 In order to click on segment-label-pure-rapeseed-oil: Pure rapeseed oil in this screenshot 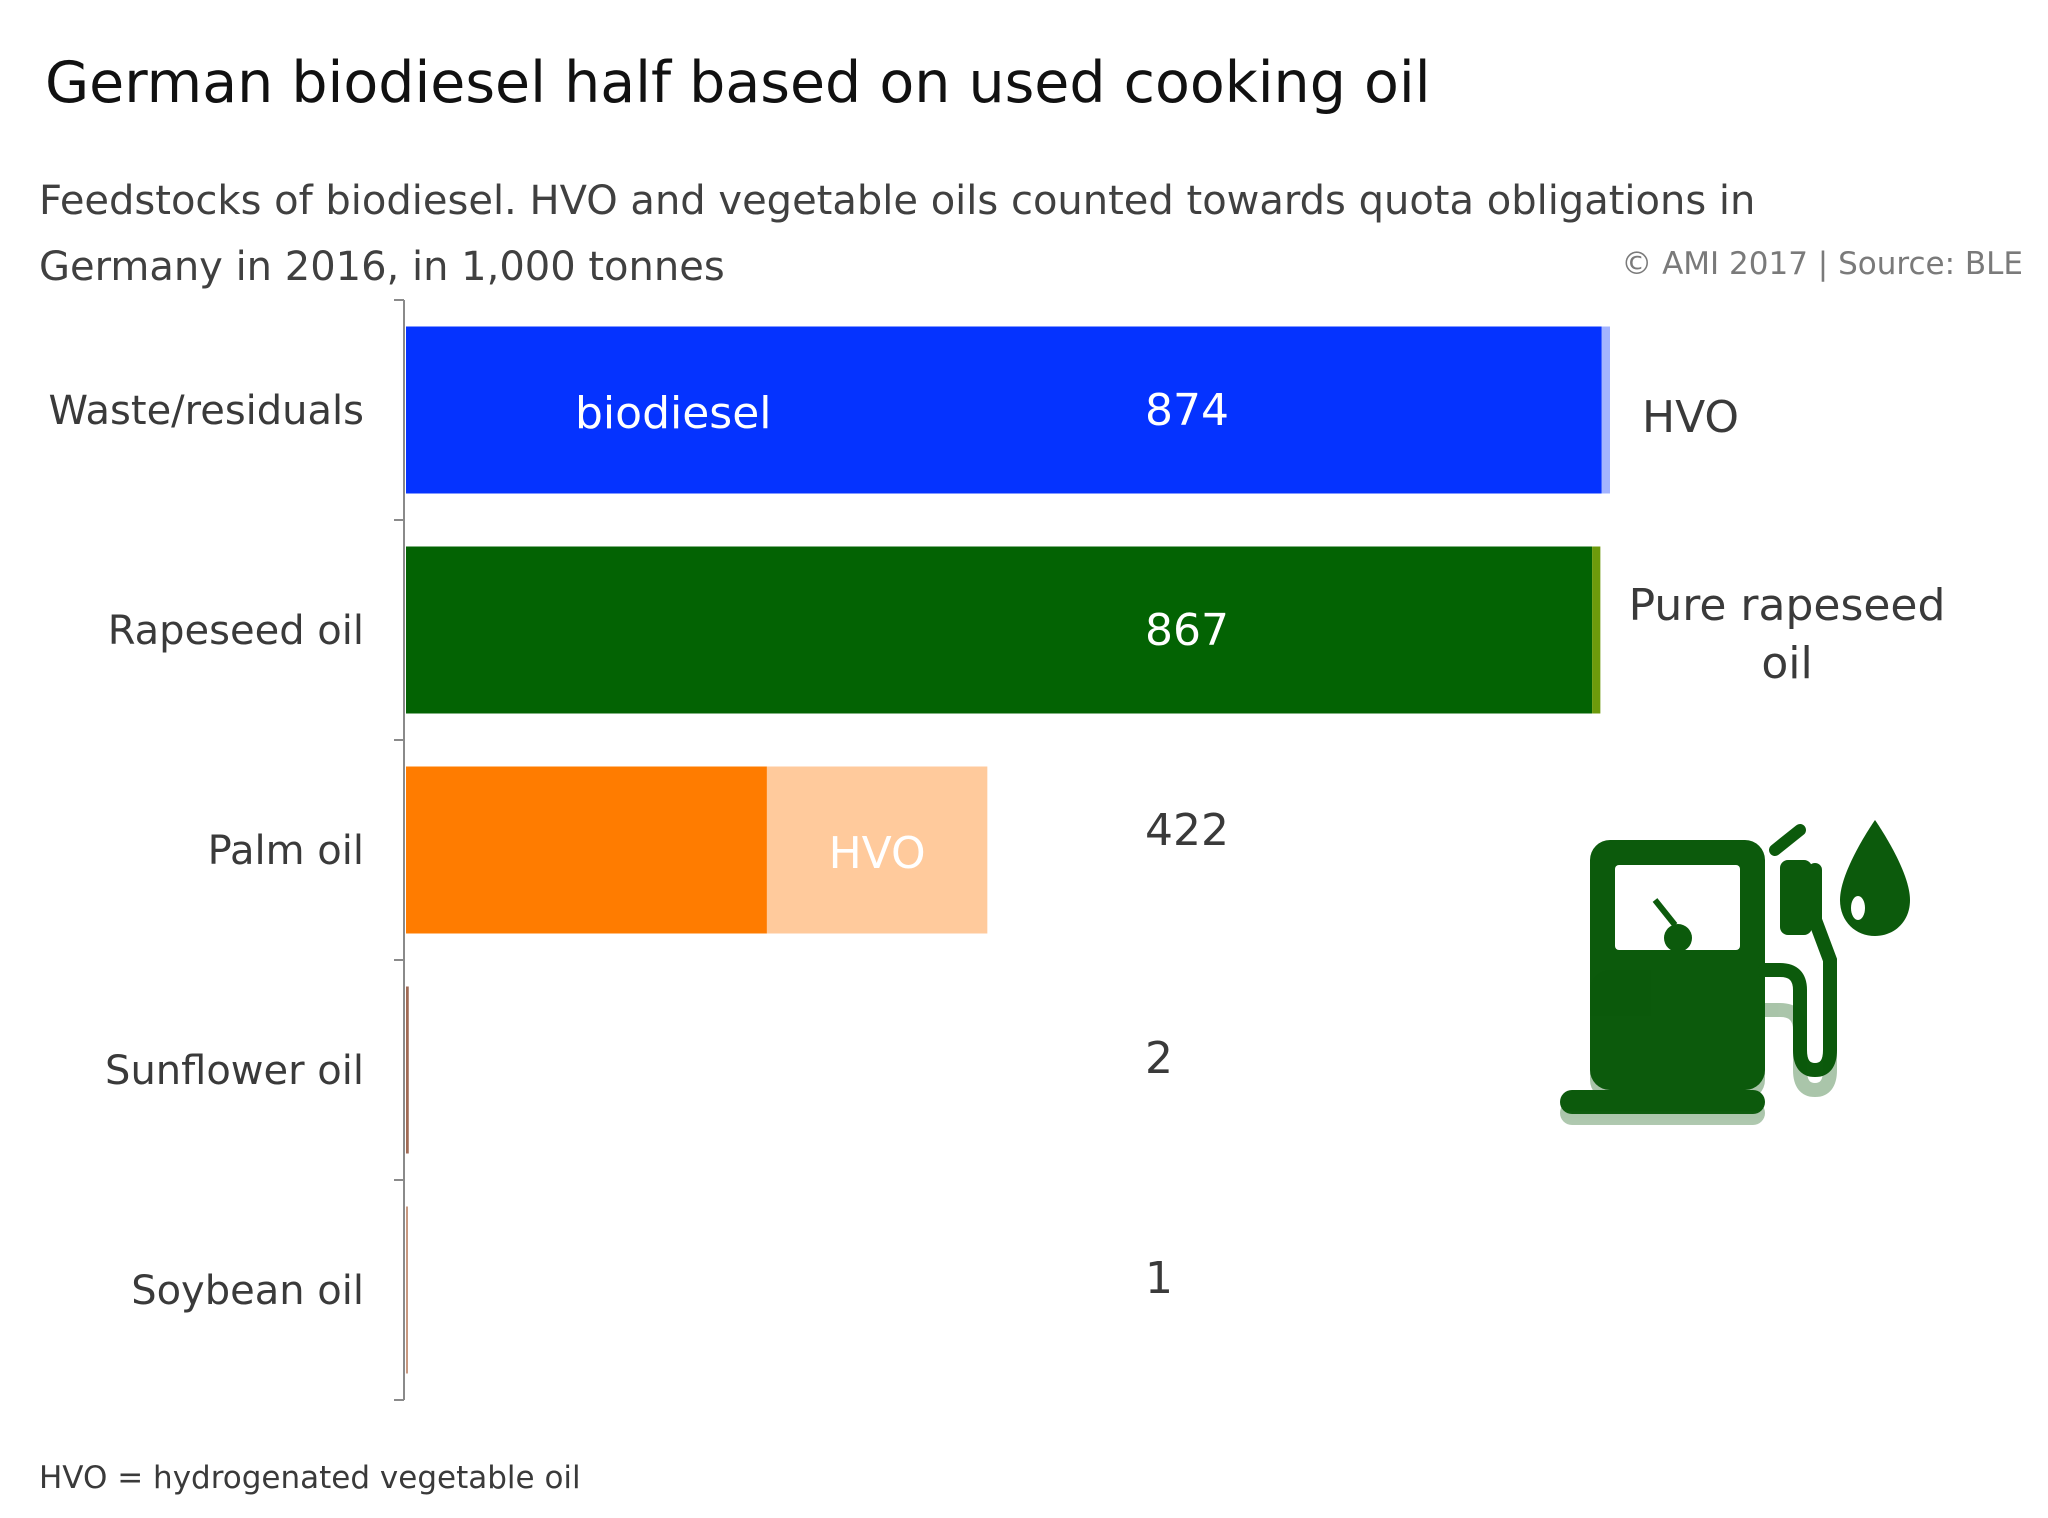, I will do `click(1787, 634)`.